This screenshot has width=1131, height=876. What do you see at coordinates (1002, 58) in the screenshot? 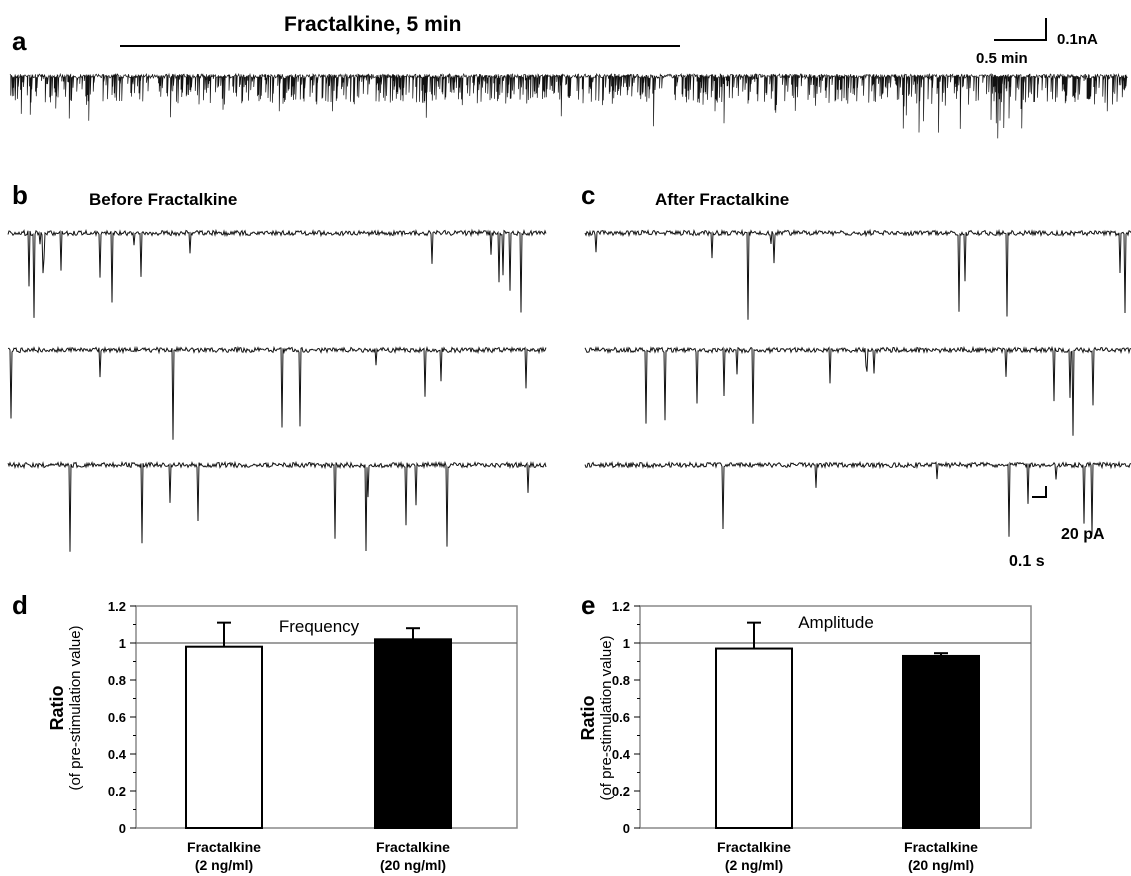
I see `panel-a-scale-time: 0.5 min` at bounding box center [1002, 58].